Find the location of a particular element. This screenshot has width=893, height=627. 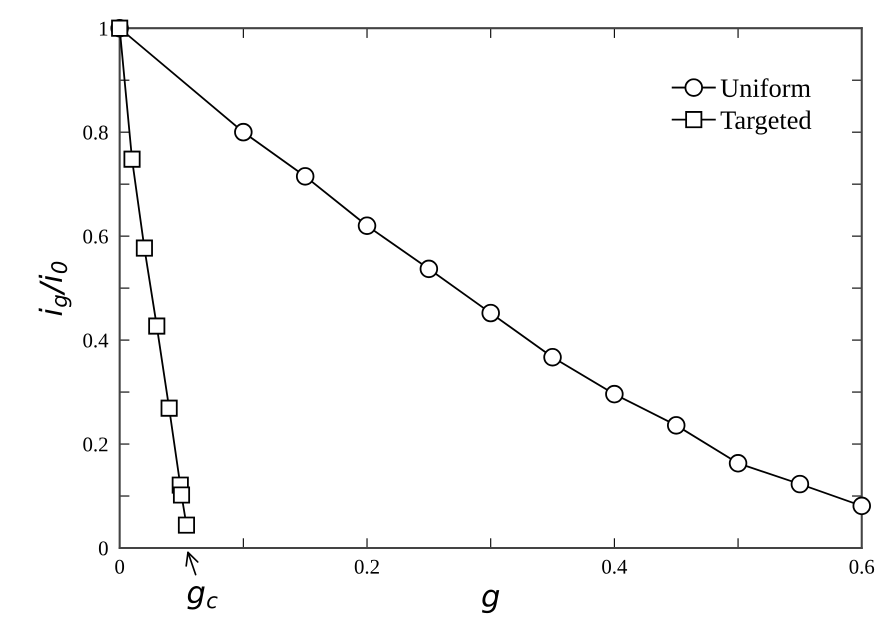

x-tick-label: 0.6 is located at coordinates (862, 567).